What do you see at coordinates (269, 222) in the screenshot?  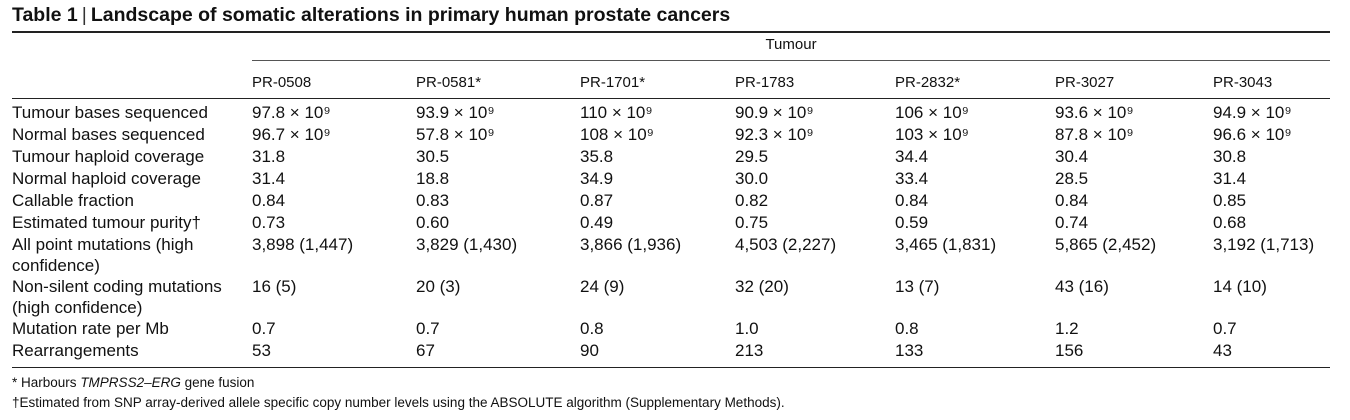 I see `table-cell: 0.73` at bounding box center [269, 222].